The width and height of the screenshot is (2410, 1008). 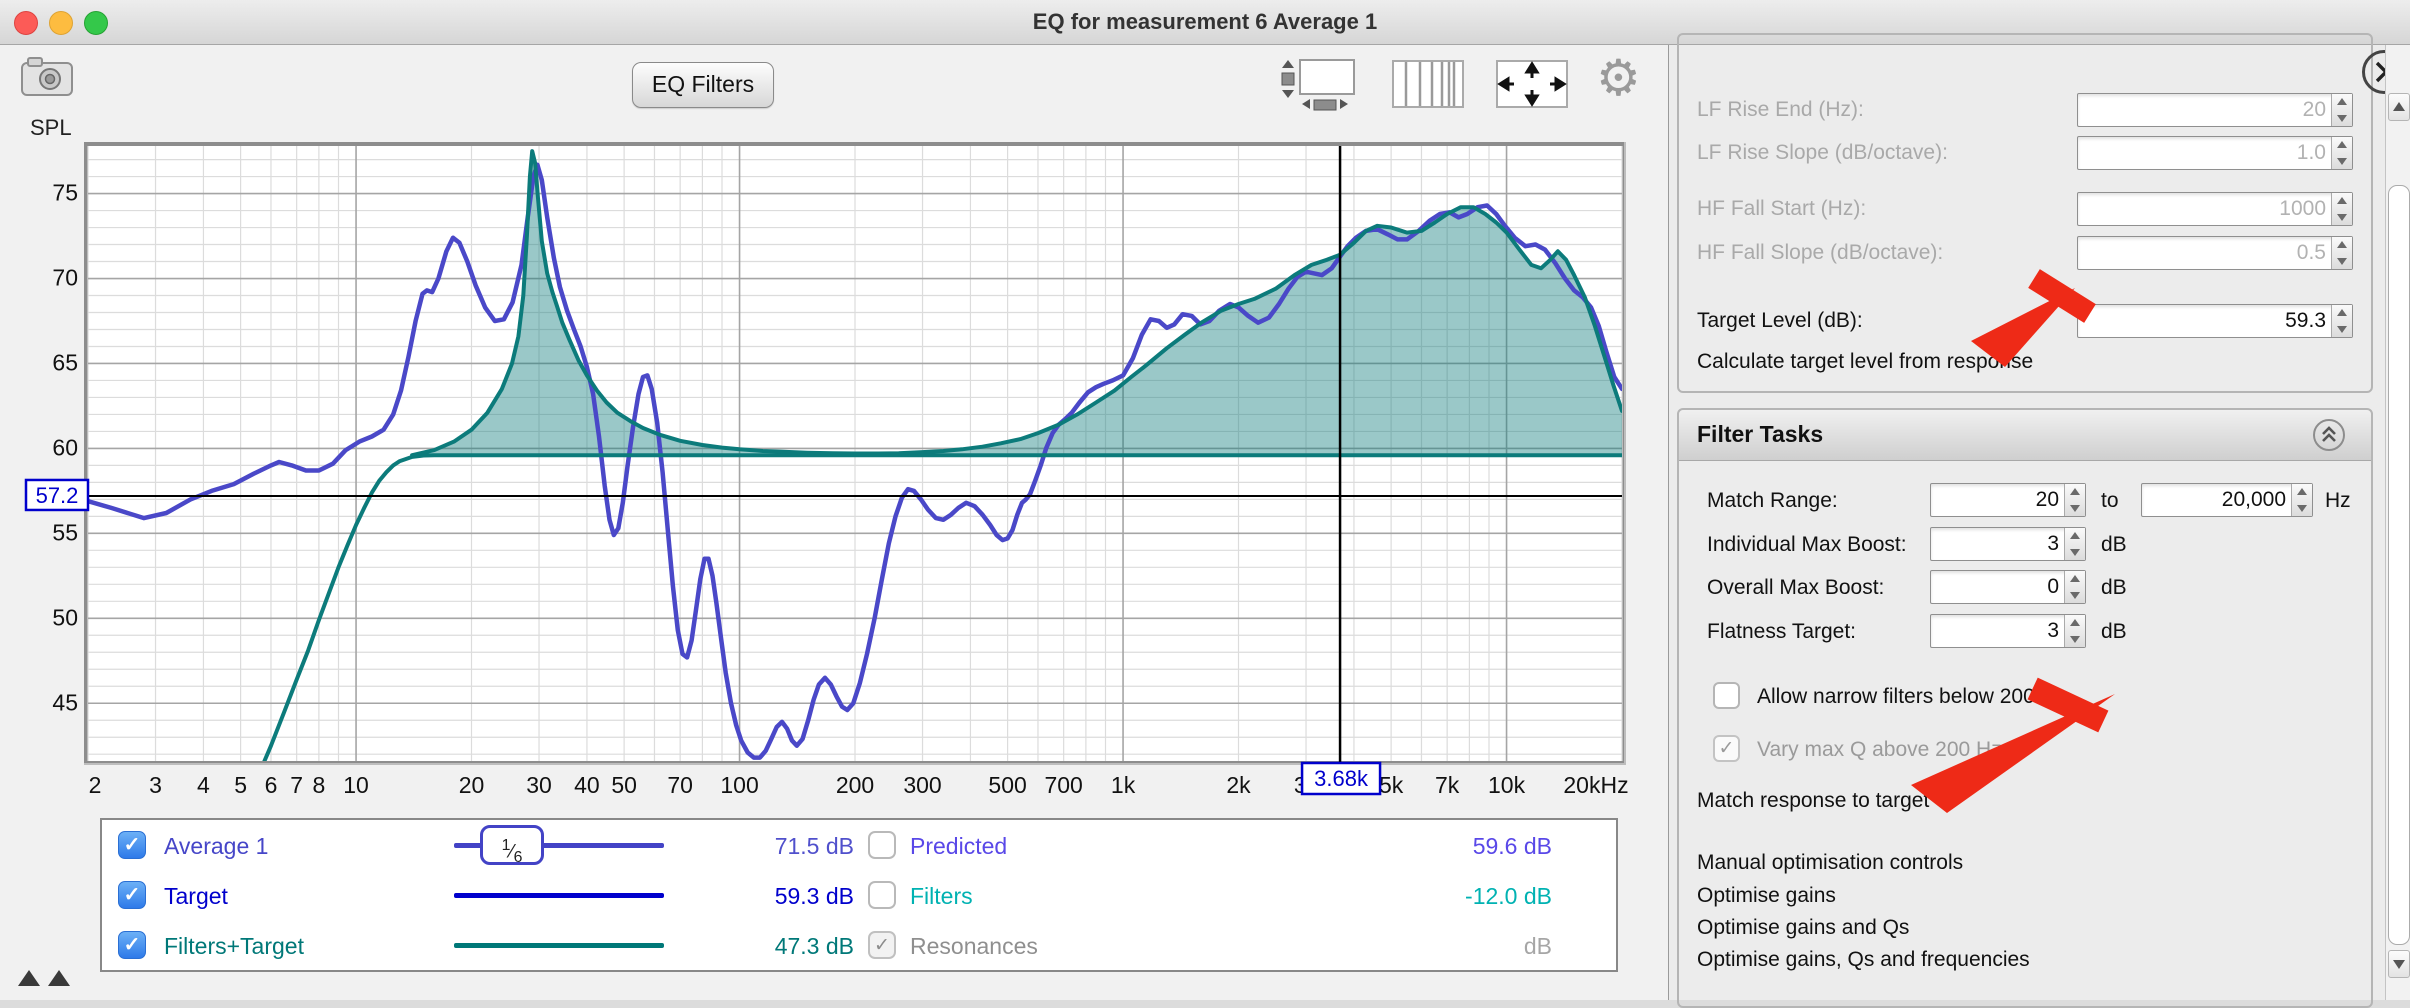 What do you see at coordinates (196, 896) in the screenshot?
I see `legend-label: Target` at bounding box center [196, 896].